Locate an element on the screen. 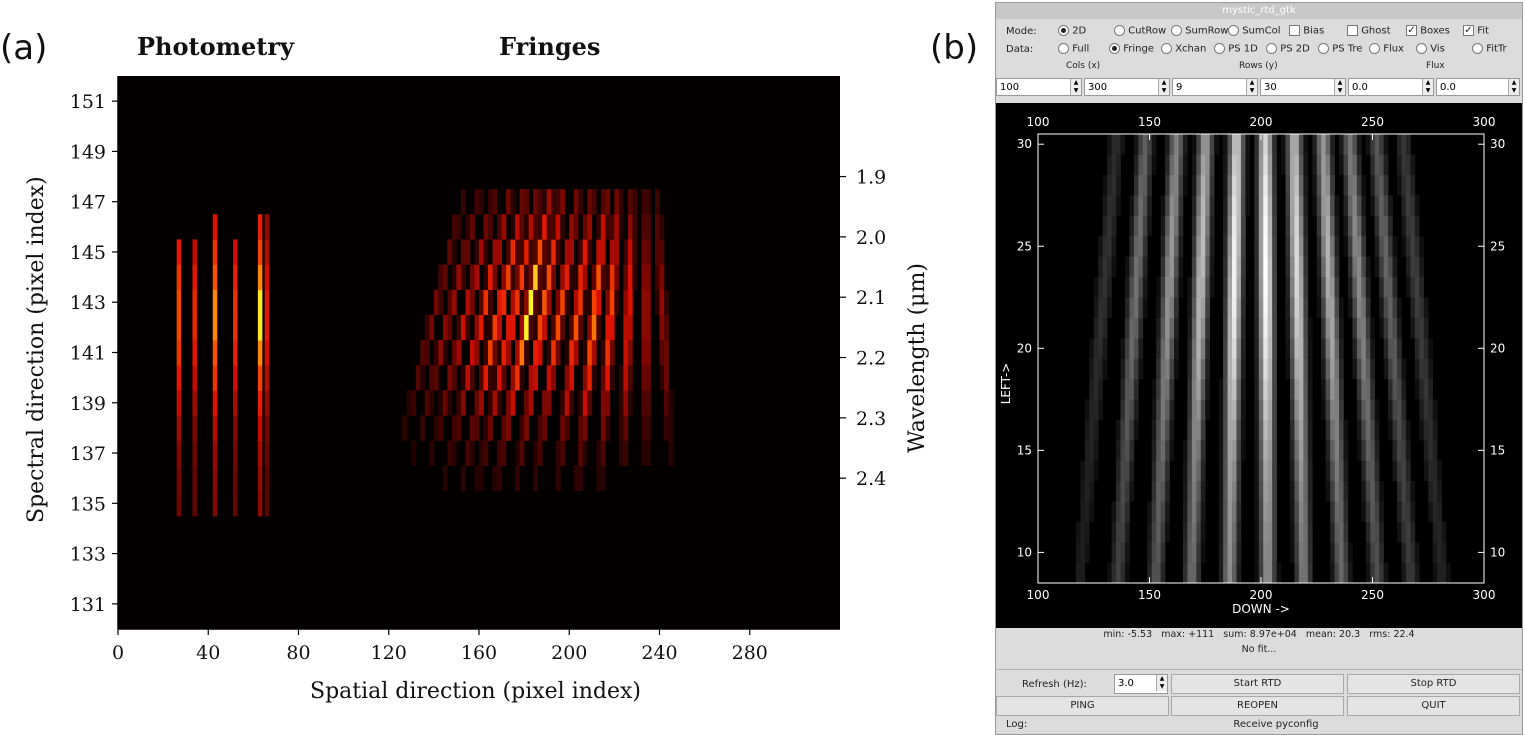 The width and height of the screenshot is (1526, 735). fit-checkbox: ✓ Fit is located at coordinates (1476, 31).